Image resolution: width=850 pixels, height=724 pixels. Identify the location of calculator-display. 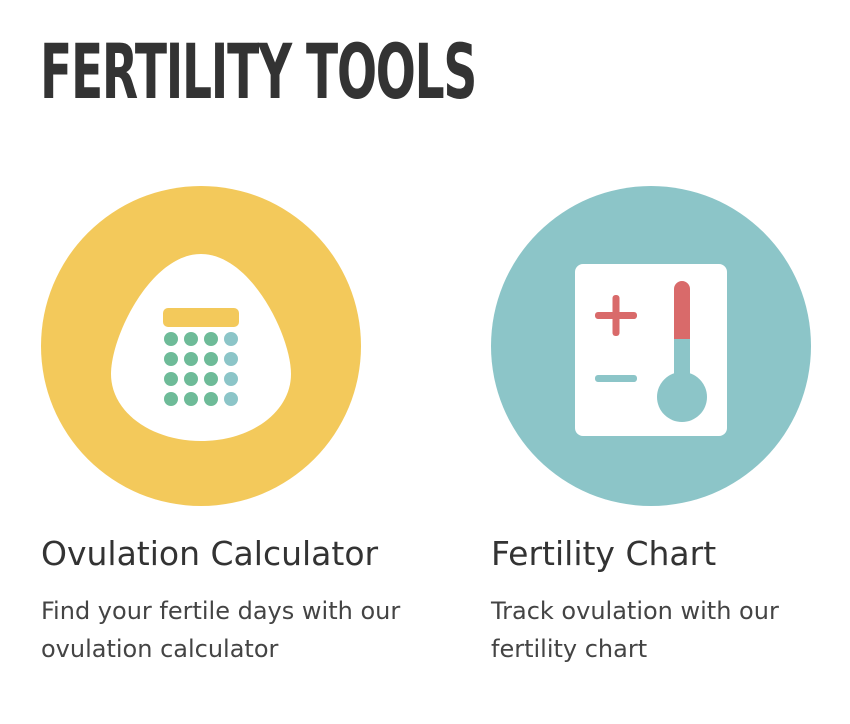
(201, 317).